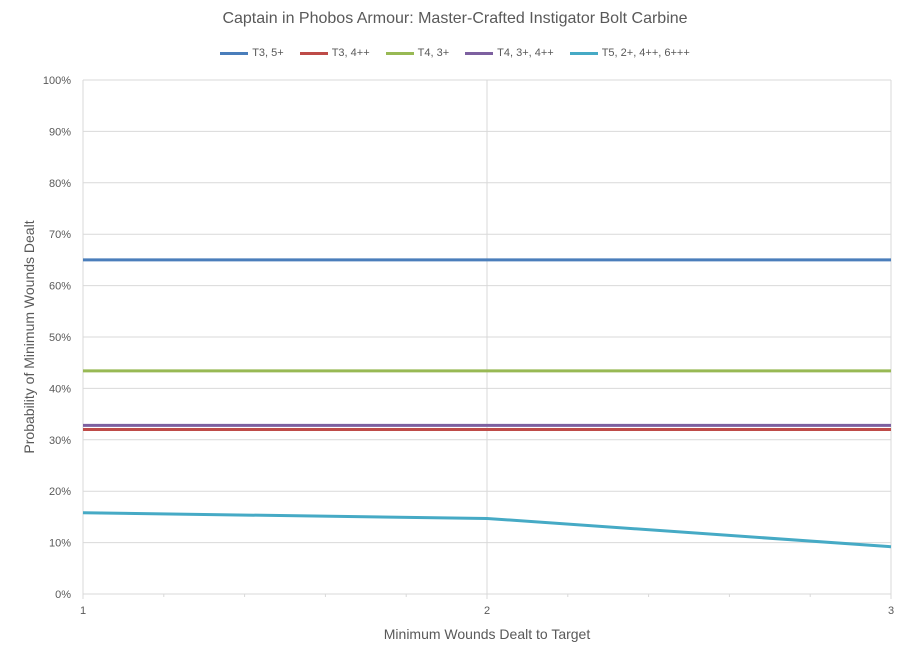  I want to click on y-tick-label: 60%, so click(60, 287).